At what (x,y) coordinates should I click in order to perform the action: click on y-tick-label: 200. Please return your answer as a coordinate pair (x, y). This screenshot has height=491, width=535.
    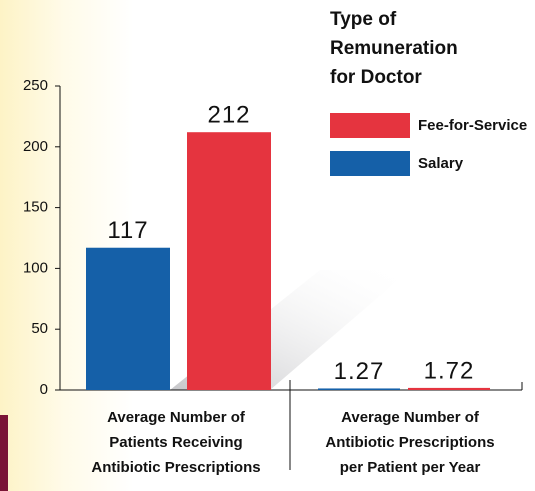
    Looking at the image, I should click on (35, 146).